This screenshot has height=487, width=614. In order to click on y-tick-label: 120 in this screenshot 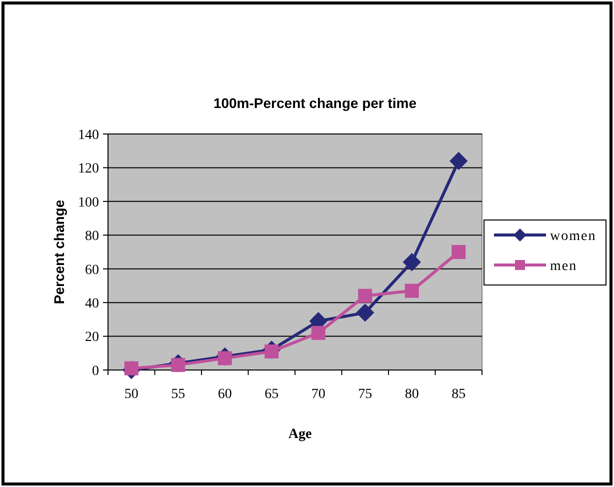, I will do `click(88, 169)`.